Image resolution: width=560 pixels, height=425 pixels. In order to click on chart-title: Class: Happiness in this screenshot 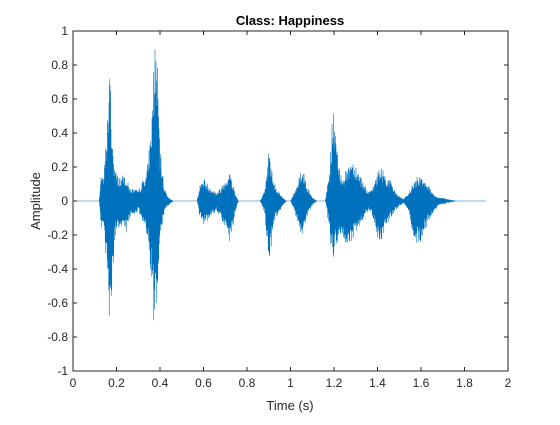, I will do `click(290, 20)`.